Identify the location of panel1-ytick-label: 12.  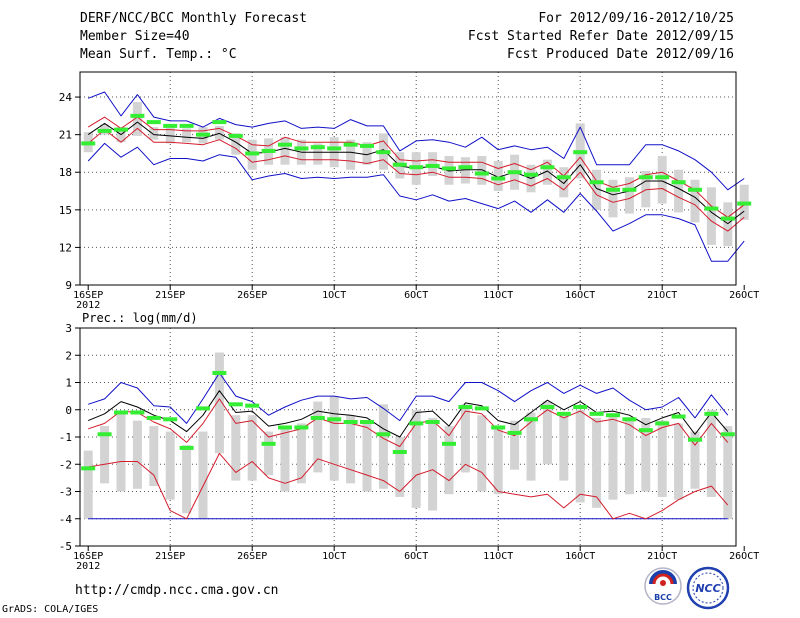
(65, 247).